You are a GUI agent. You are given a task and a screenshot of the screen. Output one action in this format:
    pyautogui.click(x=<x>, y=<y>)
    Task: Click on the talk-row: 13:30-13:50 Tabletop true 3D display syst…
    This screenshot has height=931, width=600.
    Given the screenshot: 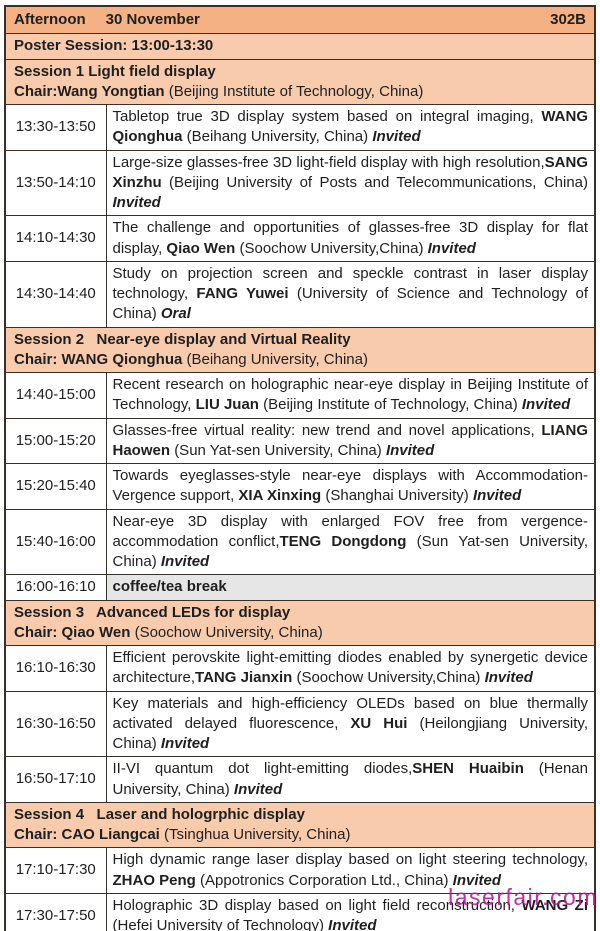 What is the action you would take?
    pyautogui.click(x=300, y=127)
    